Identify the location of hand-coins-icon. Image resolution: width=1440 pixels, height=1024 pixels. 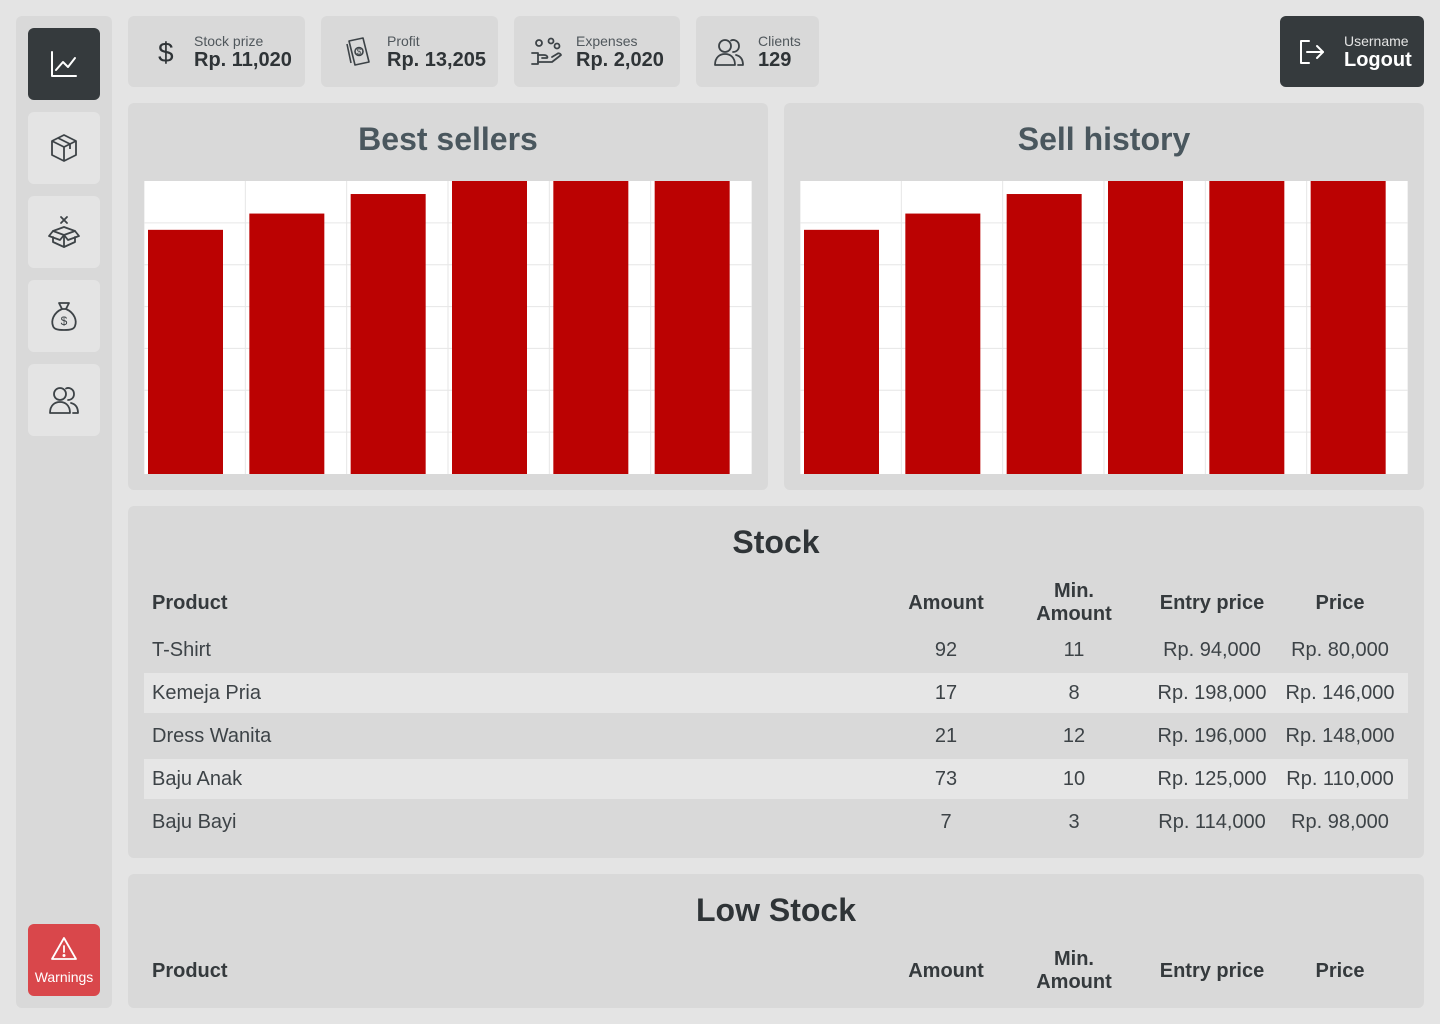
(546, 51).